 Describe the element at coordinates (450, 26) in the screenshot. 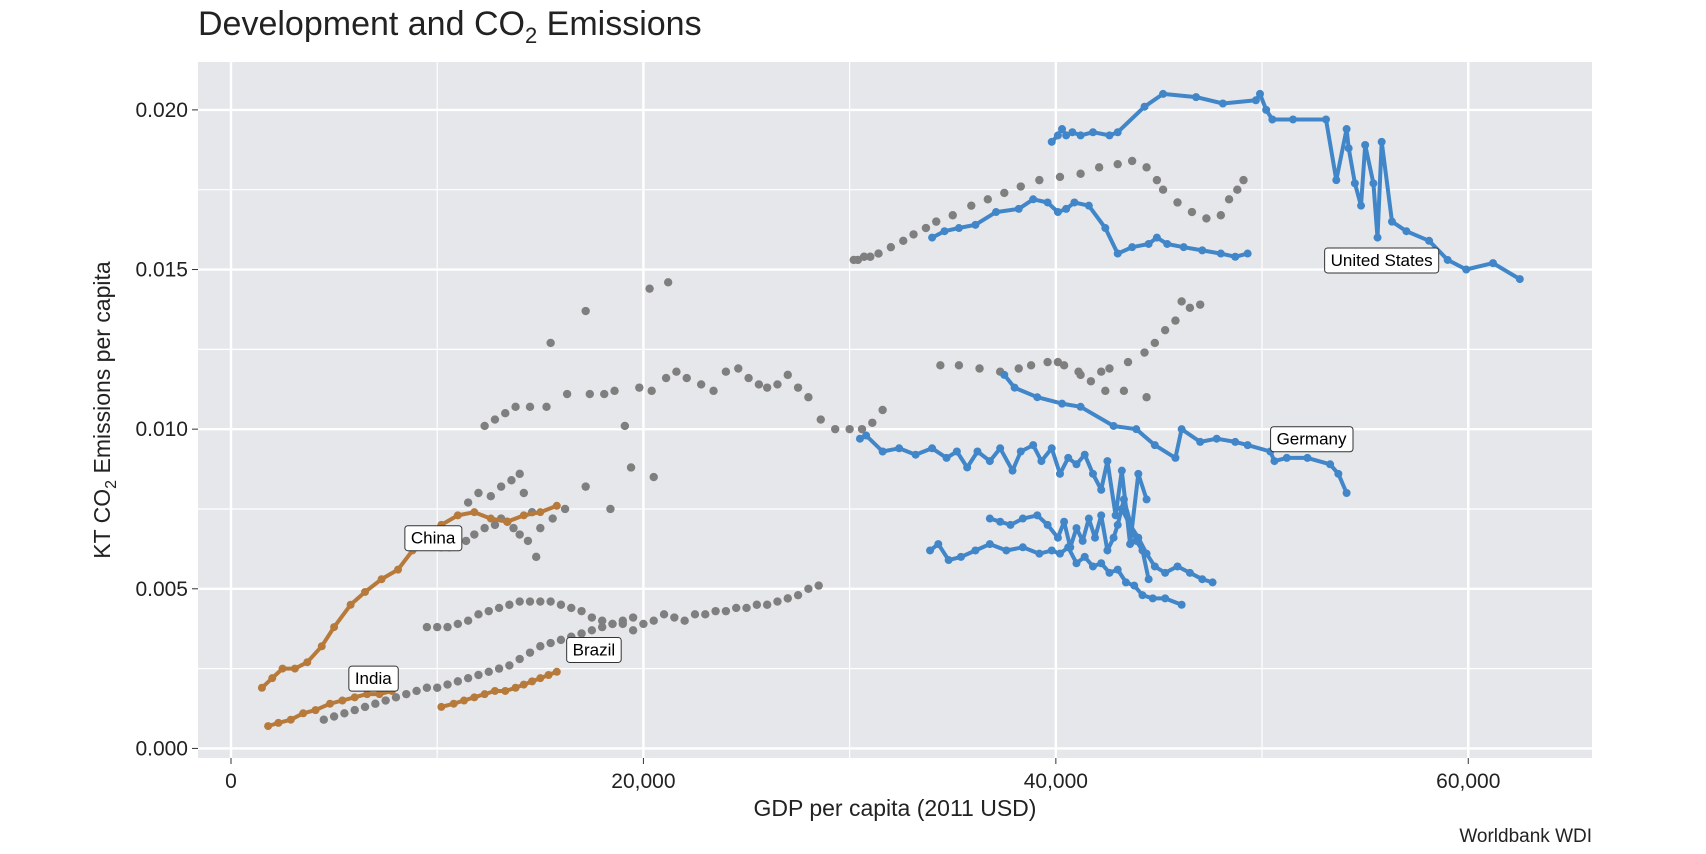

I see `chart-title: Development and CO2 Emissions` at that location.